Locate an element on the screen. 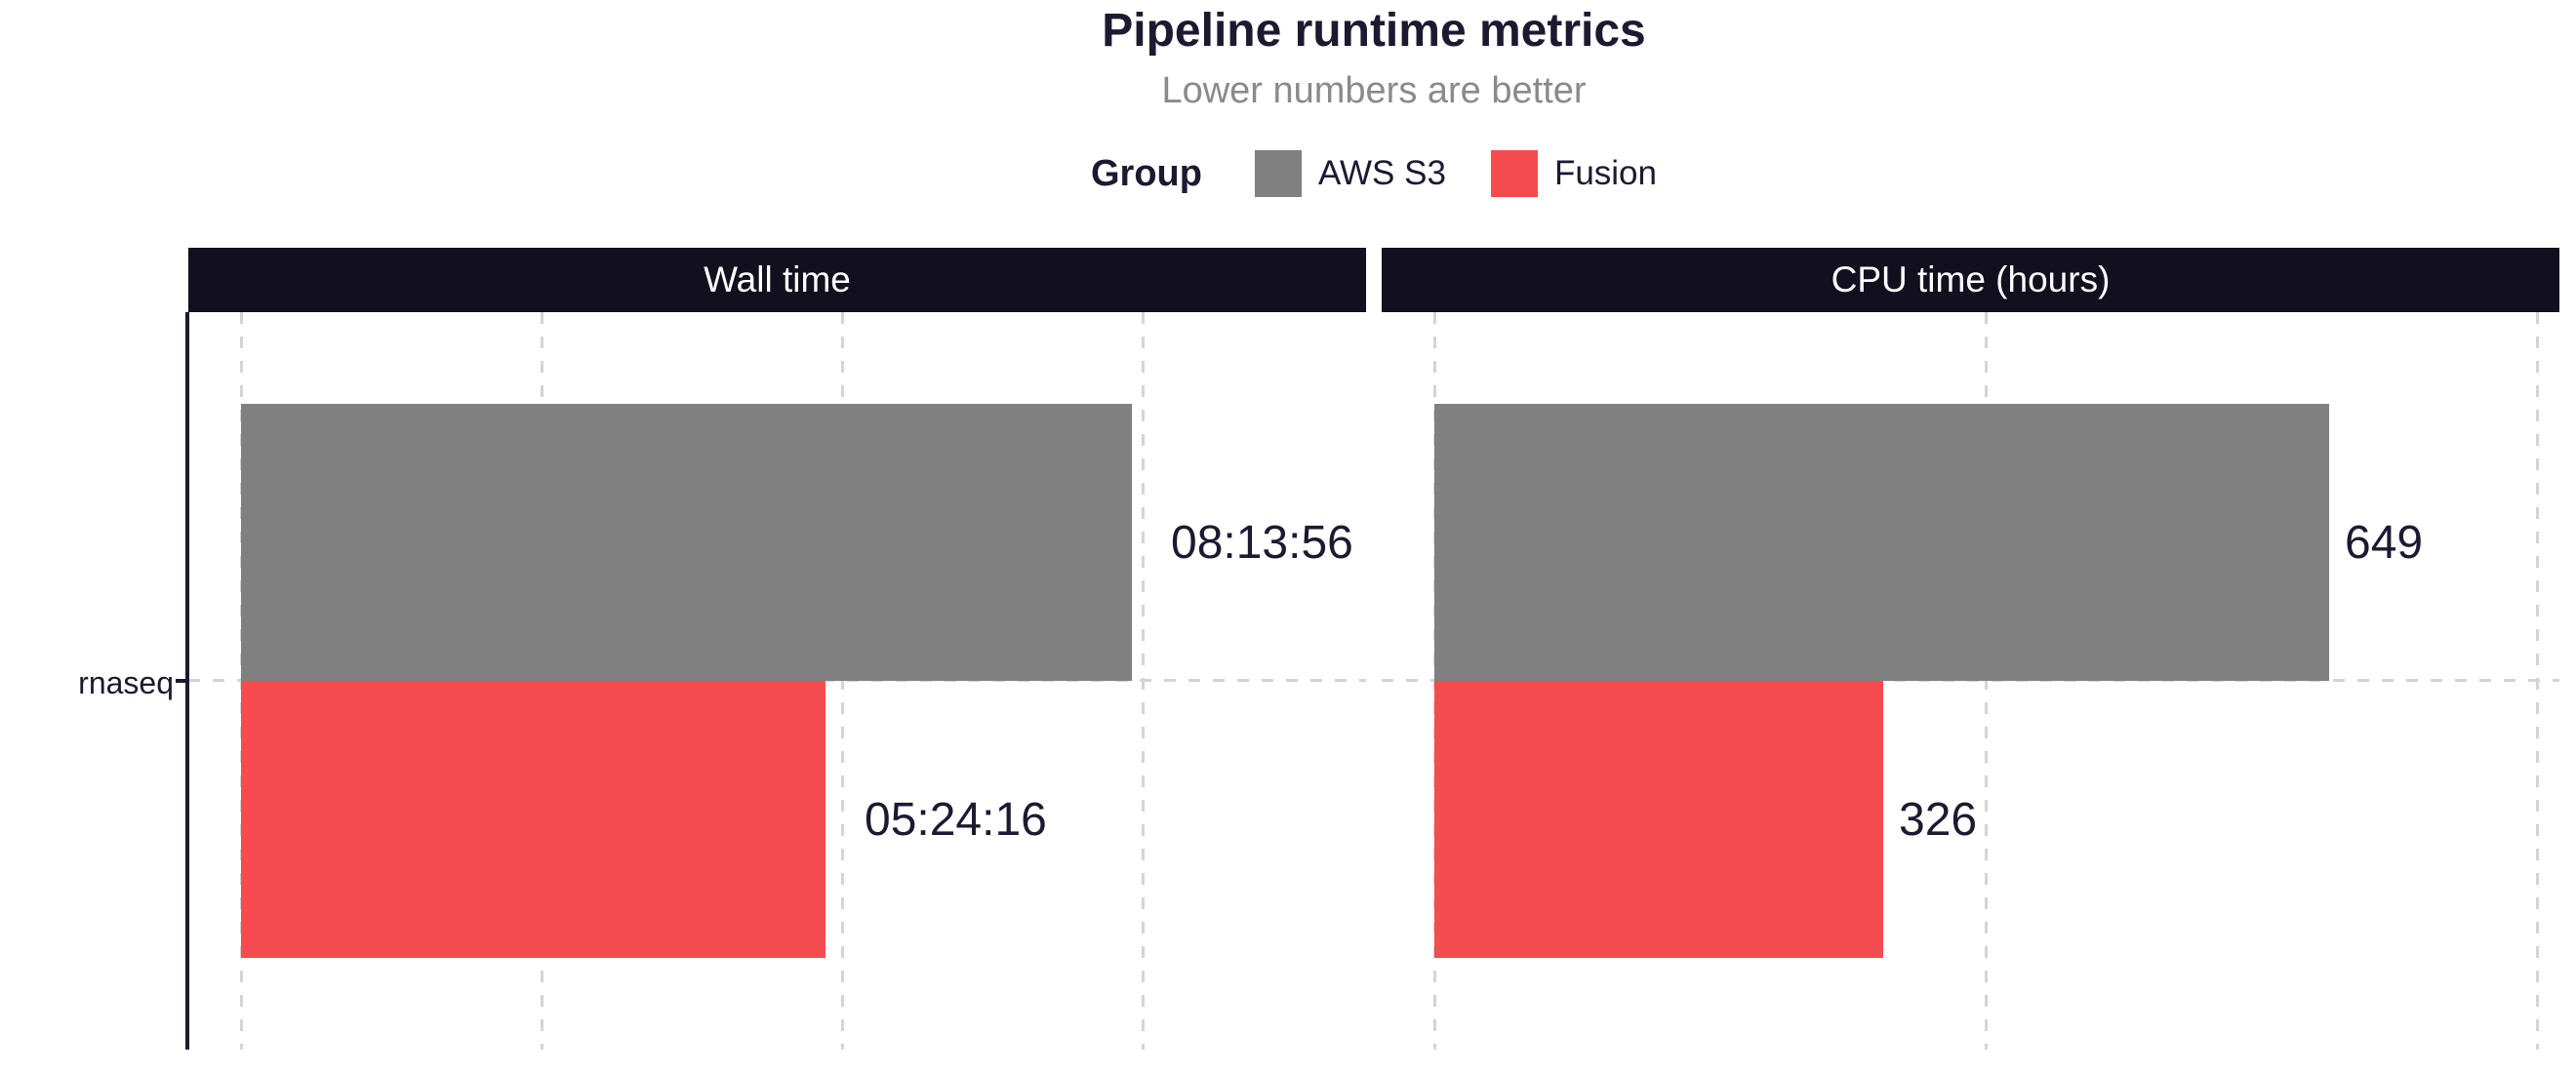 The width and height of the screenshot is (2576, 1073). facet-strip-wall-time: Wall time is located at coordinates (777, 280).